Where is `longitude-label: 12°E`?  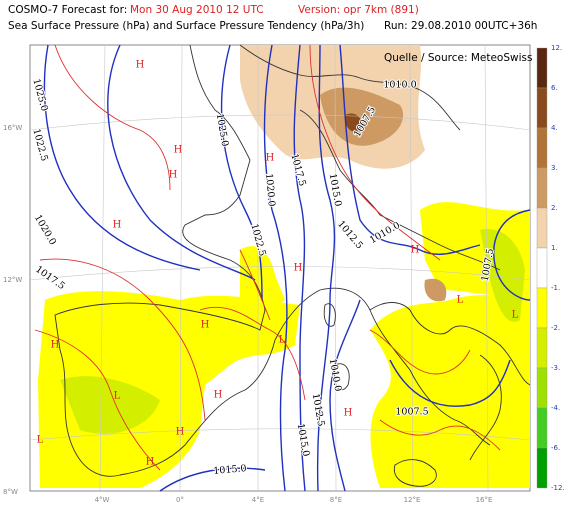
longitude-label: 12°E is located at coordinates (412, 500).